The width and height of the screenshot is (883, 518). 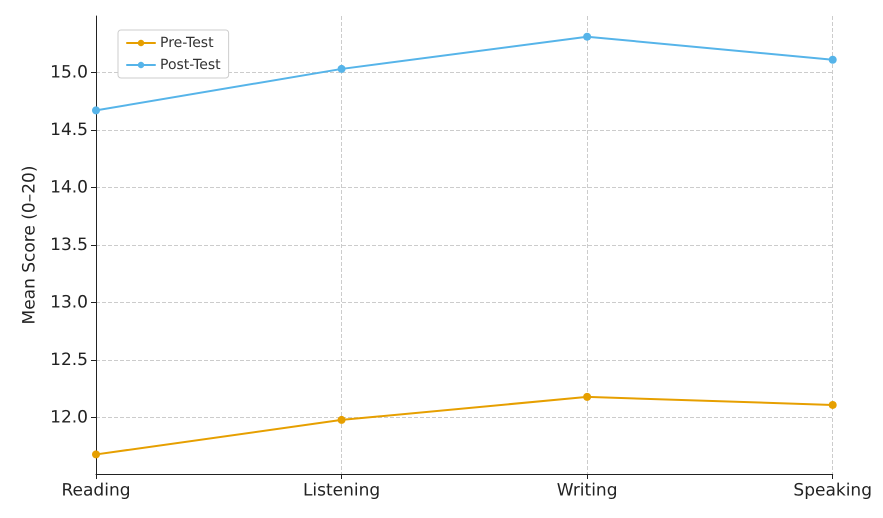 I want to click on y-tick-label: 12.0, so click(x=69, y=418).